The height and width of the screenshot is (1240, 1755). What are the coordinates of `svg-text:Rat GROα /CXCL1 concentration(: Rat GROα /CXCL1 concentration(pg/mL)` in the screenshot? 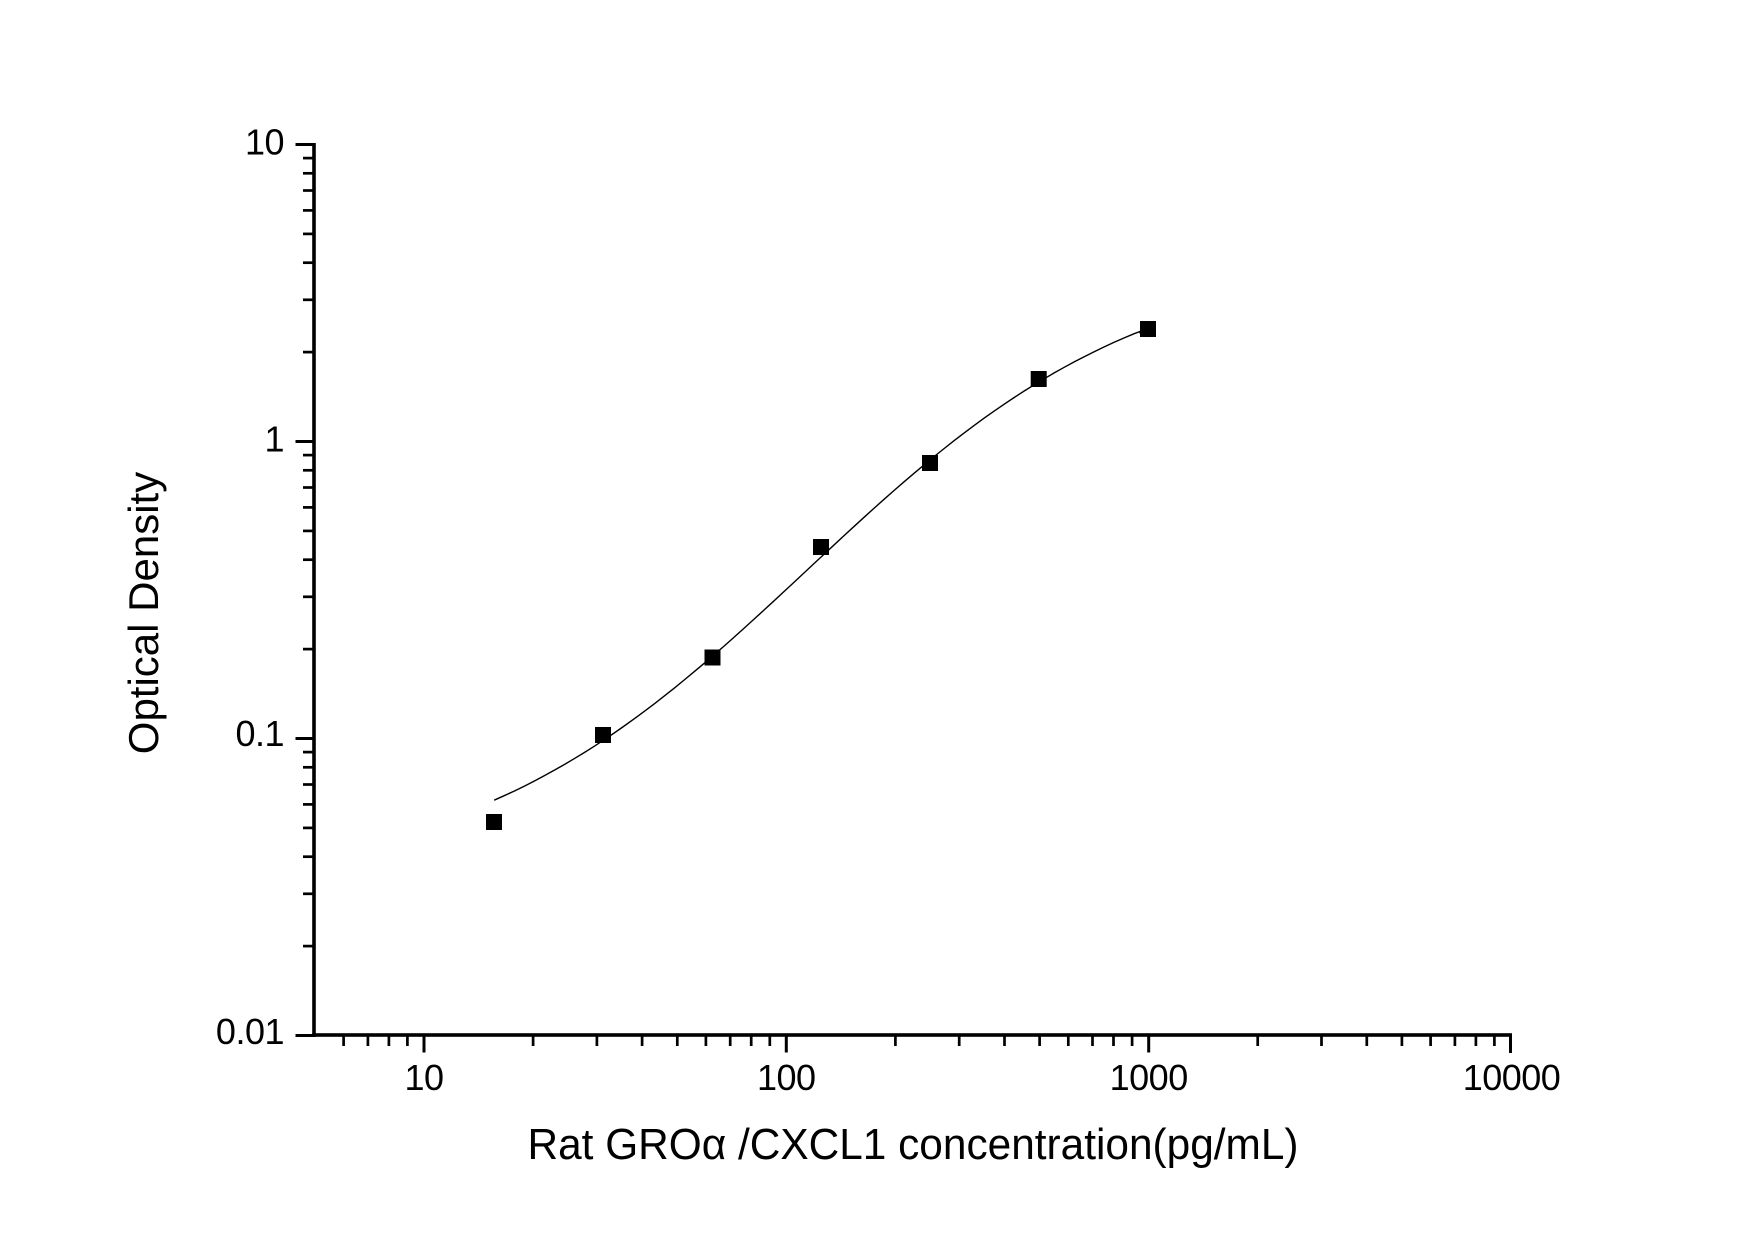 It's located at (913, 1144).